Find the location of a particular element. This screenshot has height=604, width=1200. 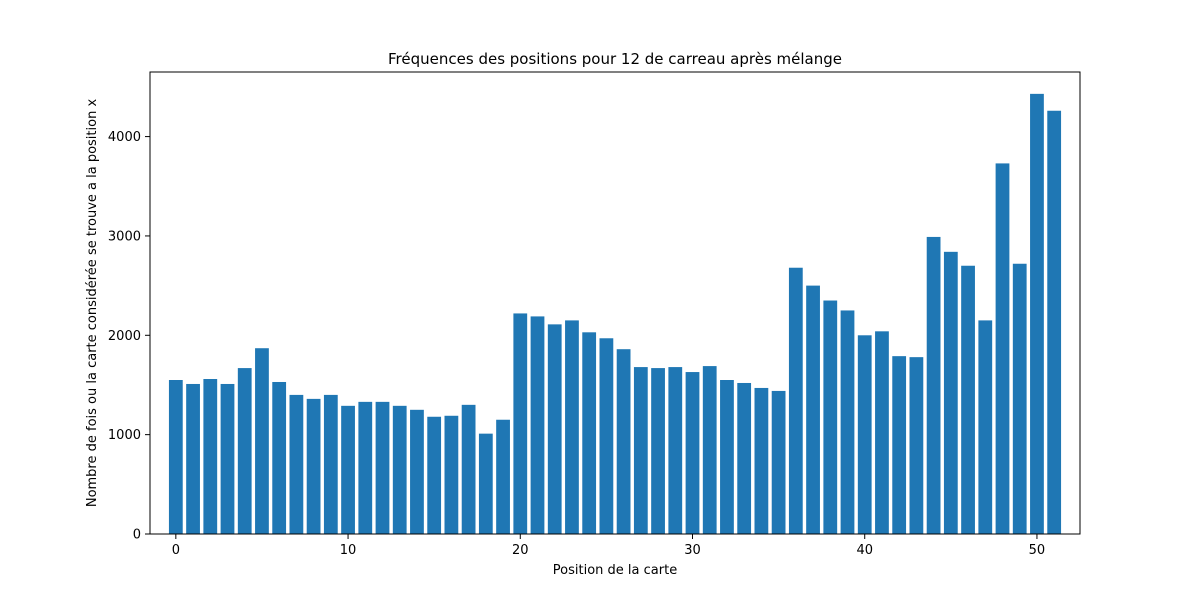

y-tick-label: 0 is located at coordinates (137, 535).